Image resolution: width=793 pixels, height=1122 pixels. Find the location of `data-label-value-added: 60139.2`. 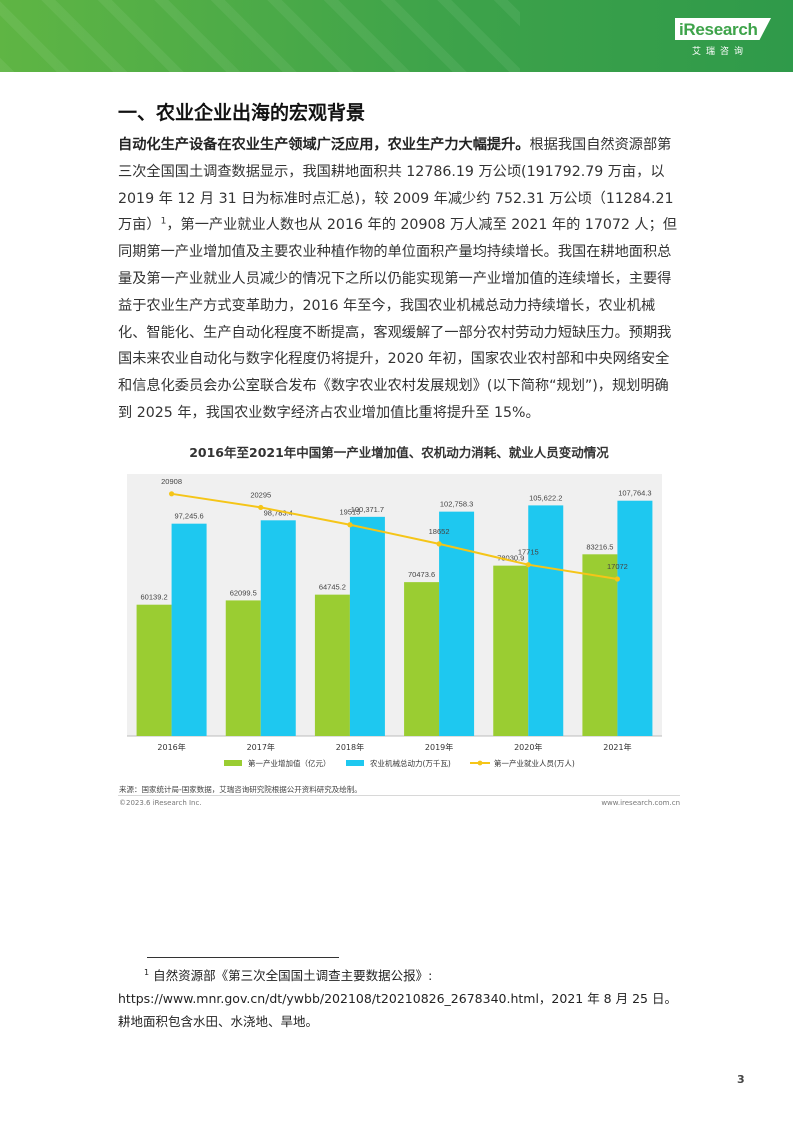

data-label-value-added: 60139.2 is located at coordinates (154, 597).